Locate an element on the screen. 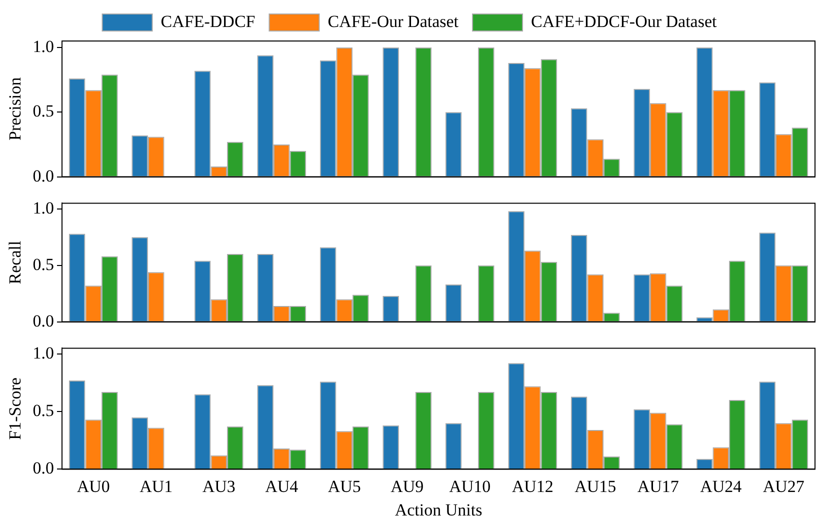 This screenshot has width=819, height=523. x-tick-label: AU9 is located at coordinates (407, 486).